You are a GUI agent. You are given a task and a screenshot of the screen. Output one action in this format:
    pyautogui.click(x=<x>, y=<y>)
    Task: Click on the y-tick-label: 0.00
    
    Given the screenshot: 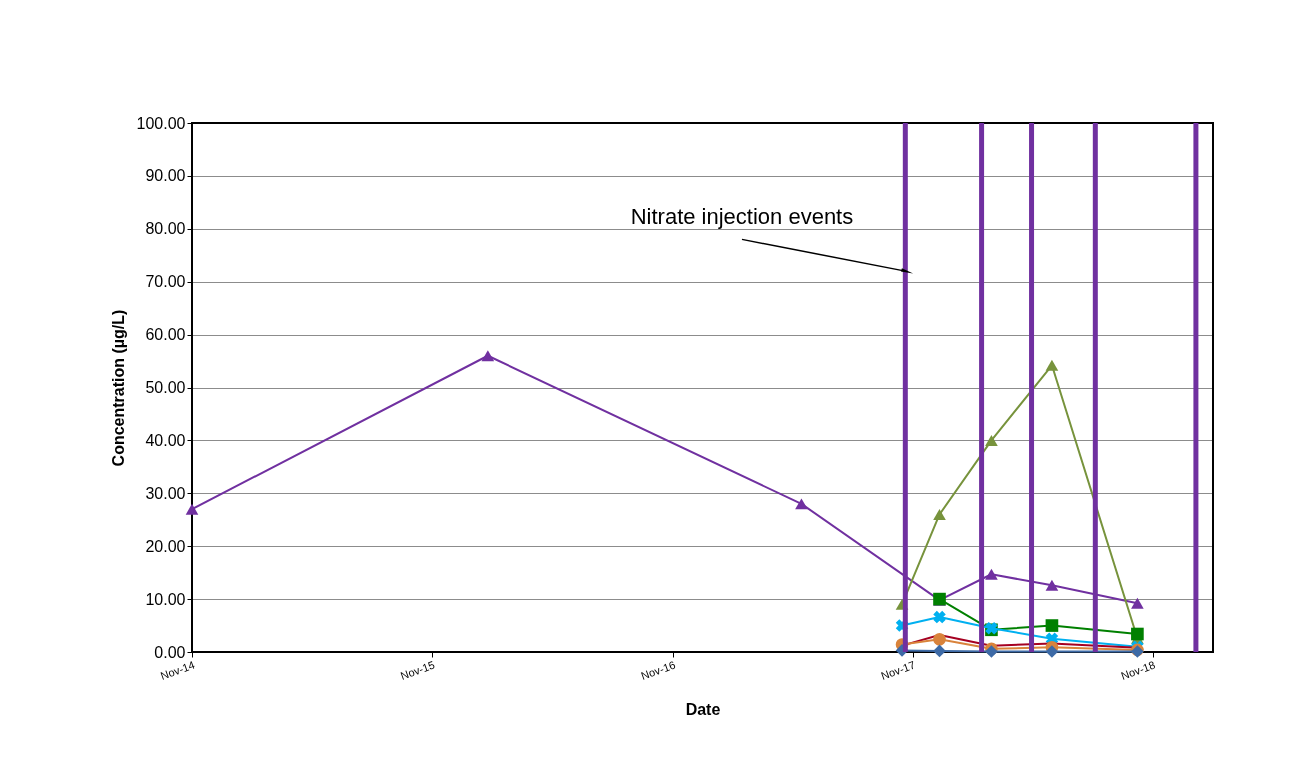 What is the action you would take?
    pyautogui.click(x=170, y=652)
    